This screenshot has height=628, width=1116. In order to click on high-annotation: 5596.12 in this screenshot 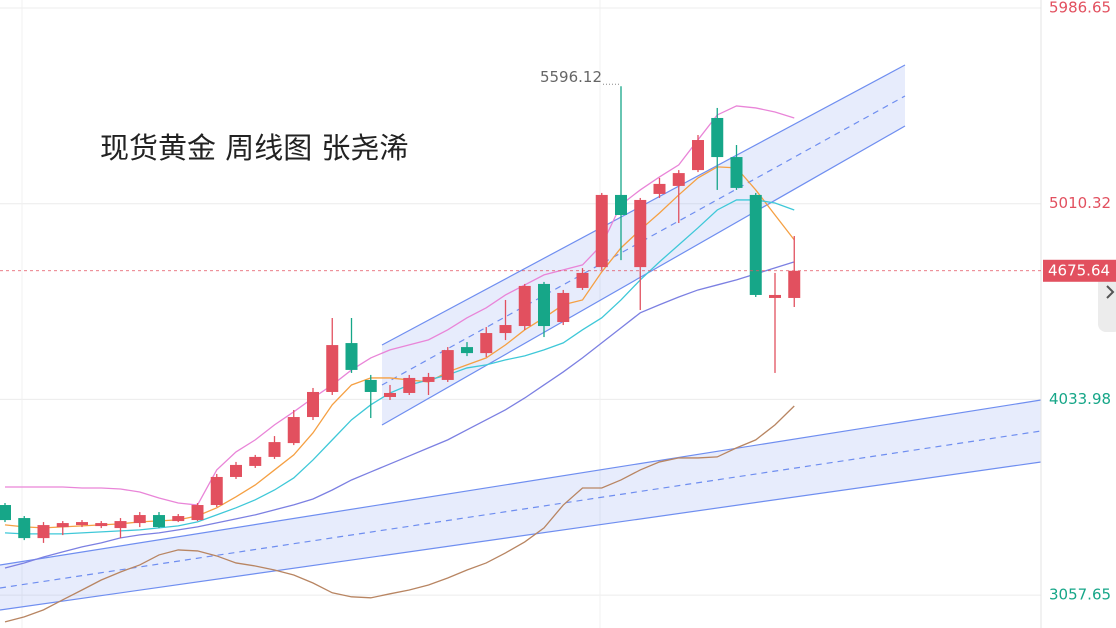, I will do `click(571, 77)`.